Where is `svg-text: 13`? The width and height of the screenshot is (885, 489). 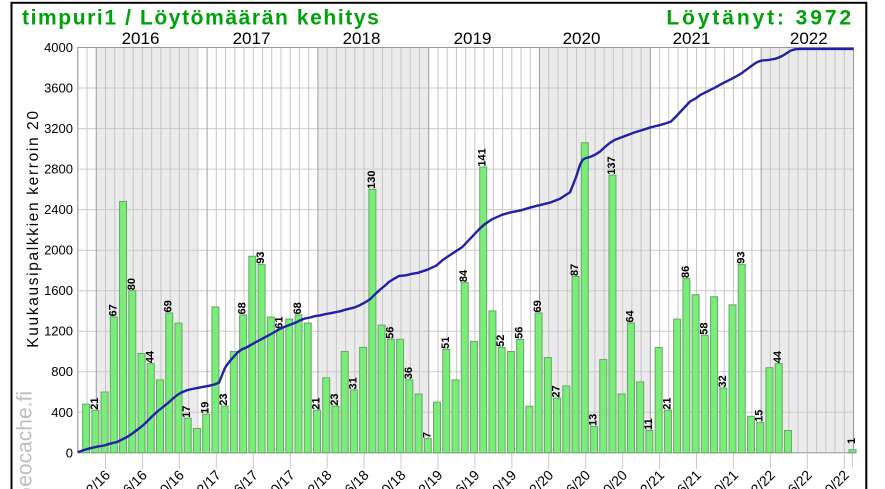 svg-text: 13 is located at coordinates (594, 420).